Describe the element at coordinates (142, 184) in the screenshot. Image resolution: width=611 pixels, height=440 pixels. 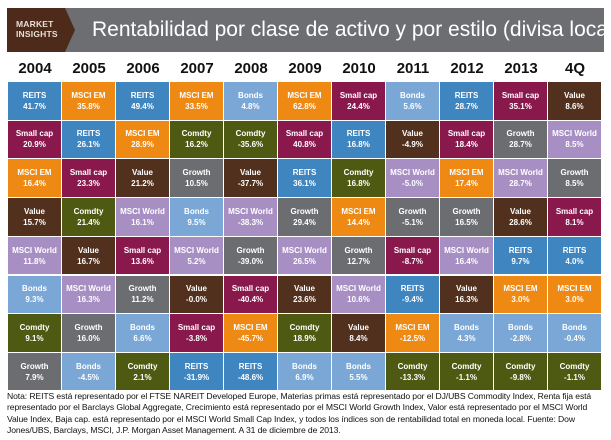
I see `return-value: 21.2%` at that location.